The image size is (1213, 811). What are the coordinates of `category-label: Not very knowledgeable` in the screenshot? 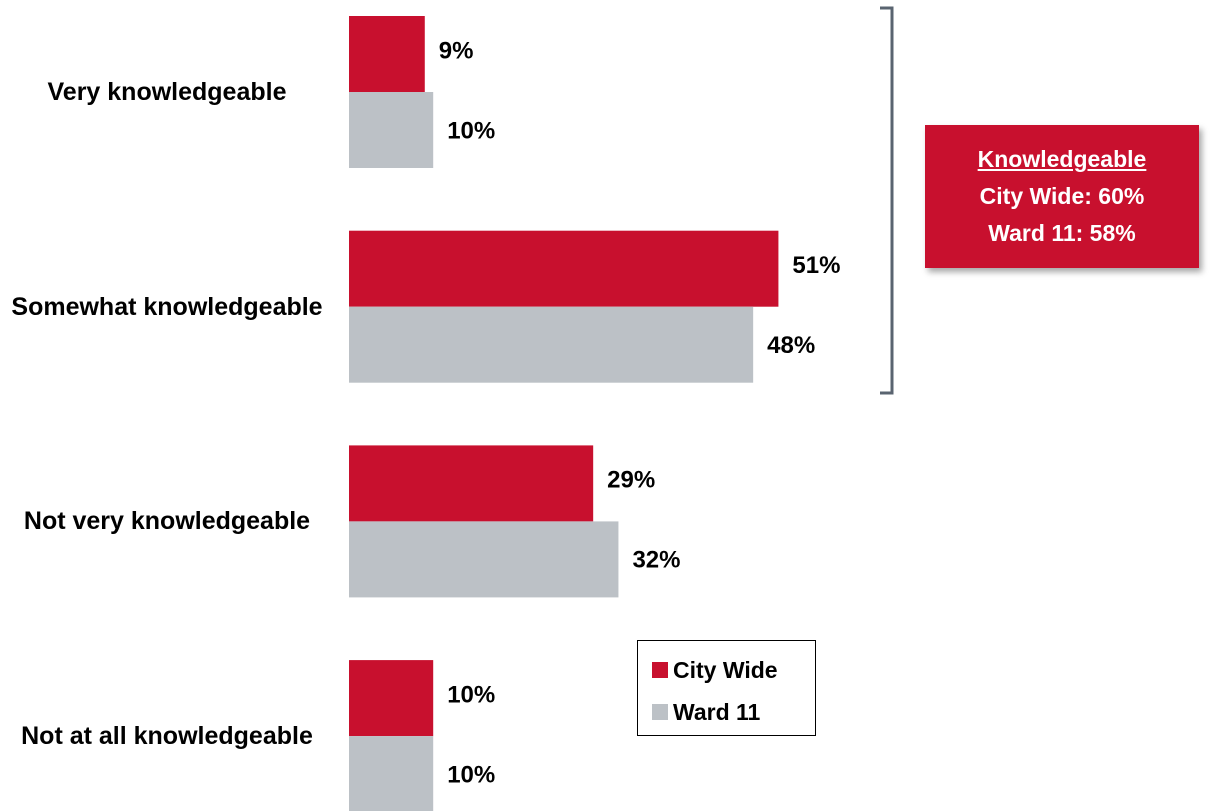 It's located at (167, 521).